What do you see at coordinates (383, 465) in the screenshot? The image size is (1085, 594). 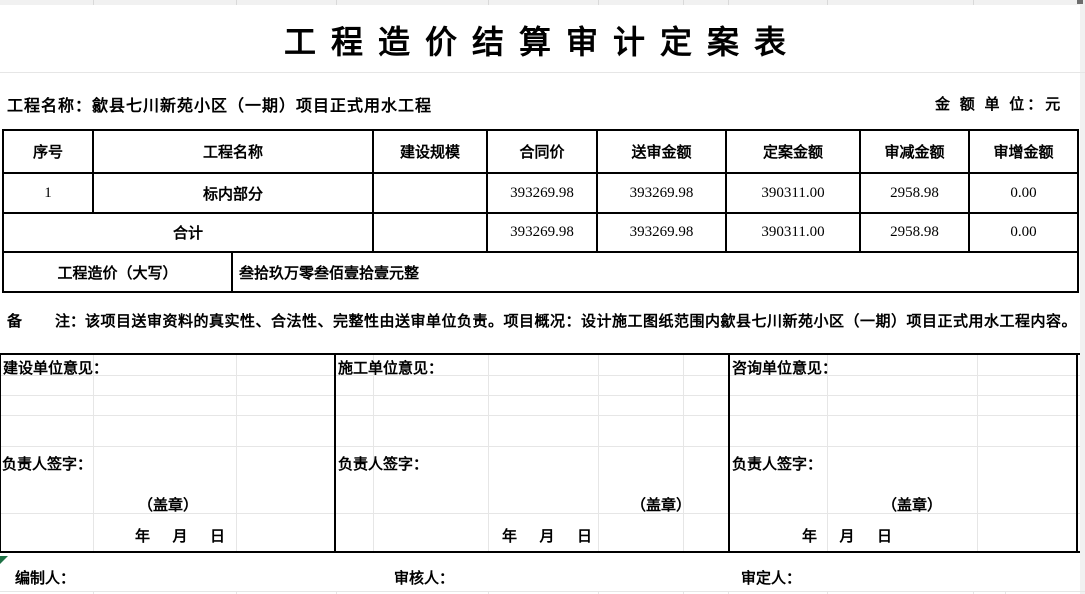 I see `signature-label-contractor: 负责人签字：` at bounding box center [383, 465].